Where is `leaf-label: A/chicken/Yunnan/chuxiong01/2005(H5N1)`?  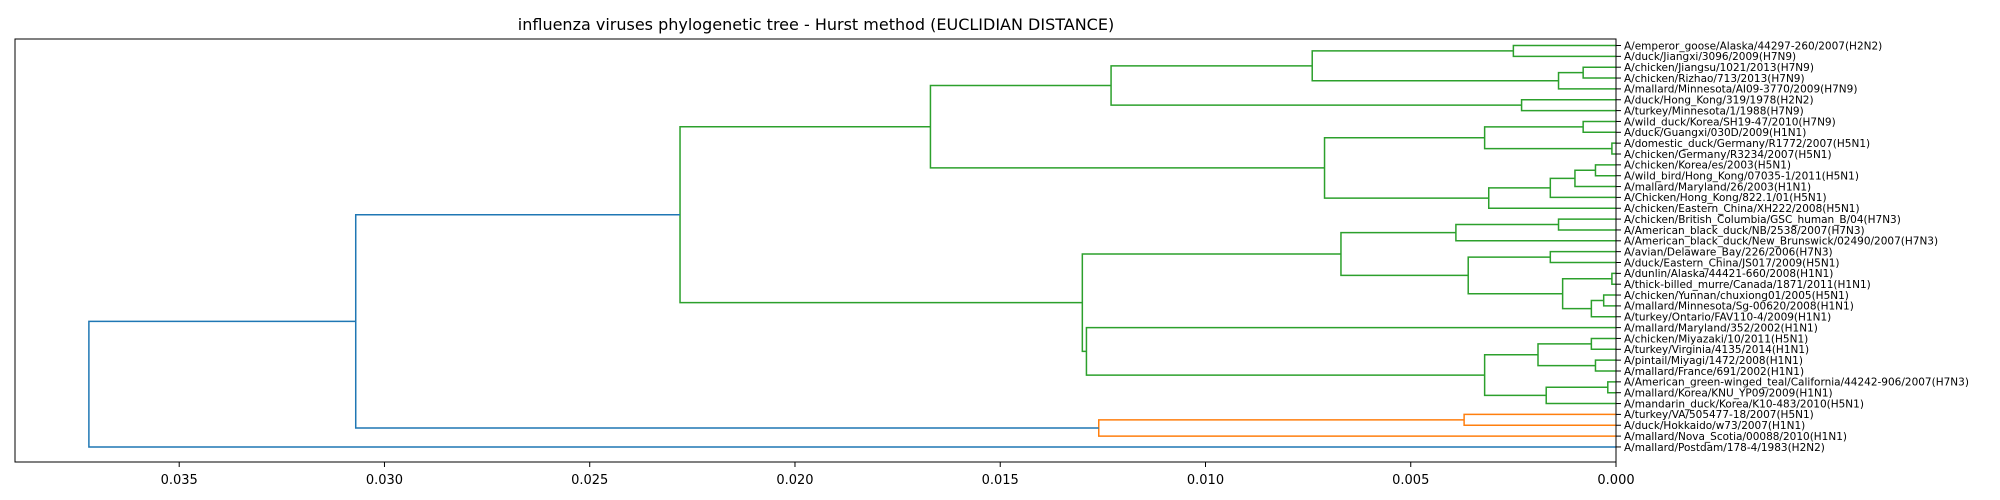
leaf-label: A/chicken/Yunnan/chuxiong01/2005(H5N1) is located at coordinates (1736, 296).